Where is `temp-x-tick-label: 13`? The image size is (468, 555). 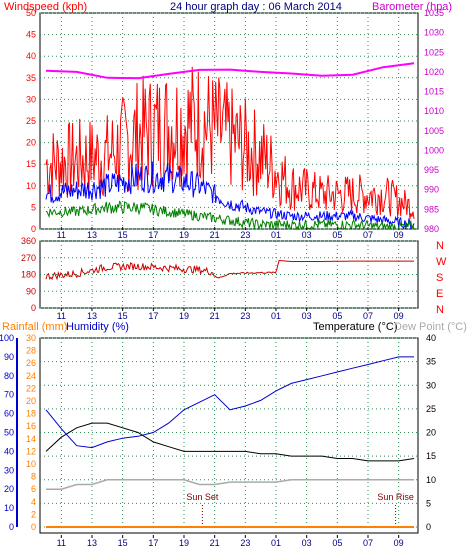 temp-x-tick-label: 13 is located at coordinates (92, 543).